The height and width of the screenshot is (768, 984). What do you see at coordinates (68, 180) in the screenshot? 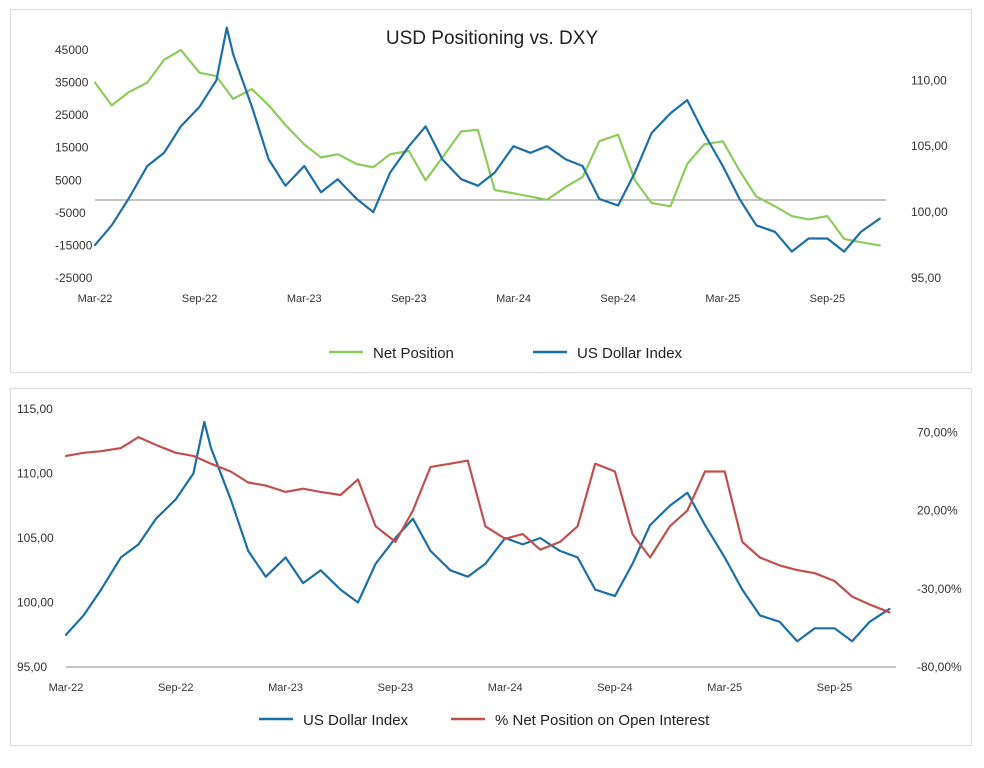
I see `y-left-tick-label: 5000` at bounding box center [68, 180].